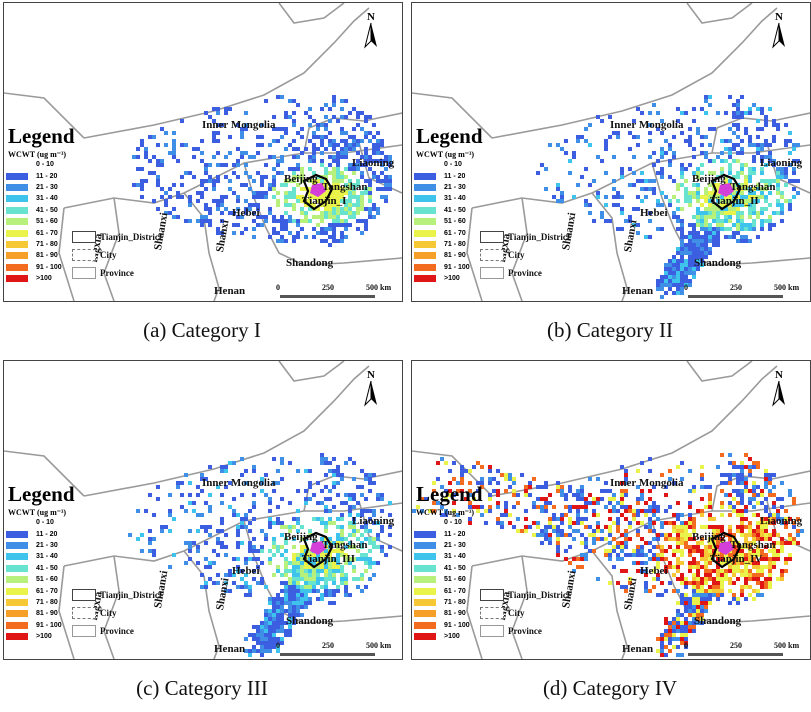 The height and width of the screenshot is (712, 811). I want to click on legend-class-label: 81 - 90, so click(47, 614).